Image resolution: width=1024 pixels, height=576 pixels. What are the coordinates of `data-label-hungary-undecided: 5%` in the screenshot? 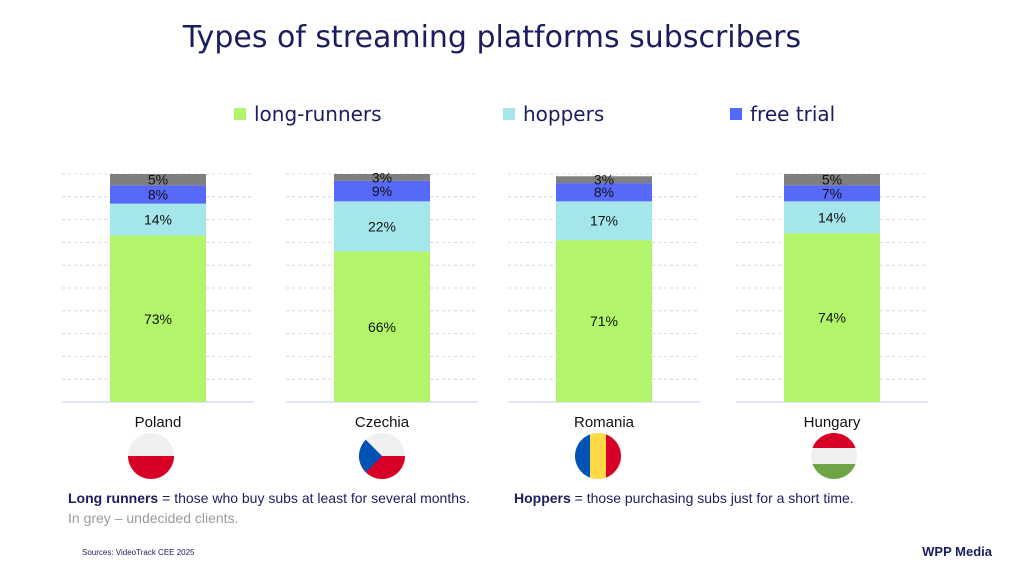 It's located at (832, 180).